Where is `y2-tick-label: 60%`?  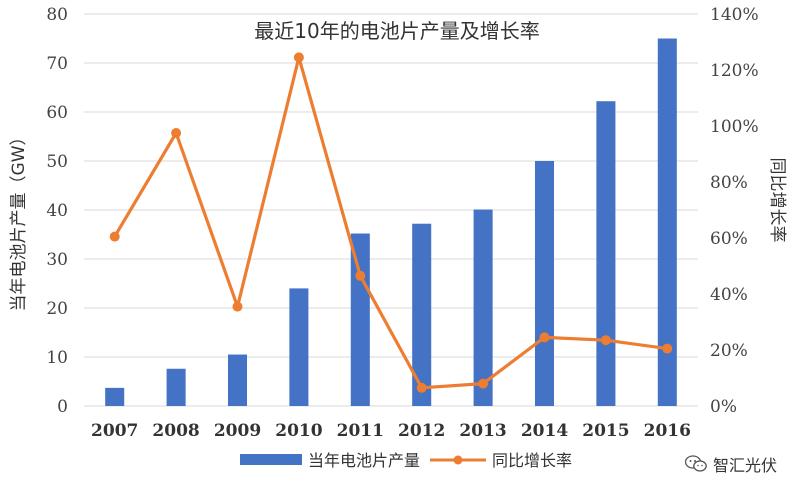 y2-tick-label: 60% is located at coordinates (729, 239).